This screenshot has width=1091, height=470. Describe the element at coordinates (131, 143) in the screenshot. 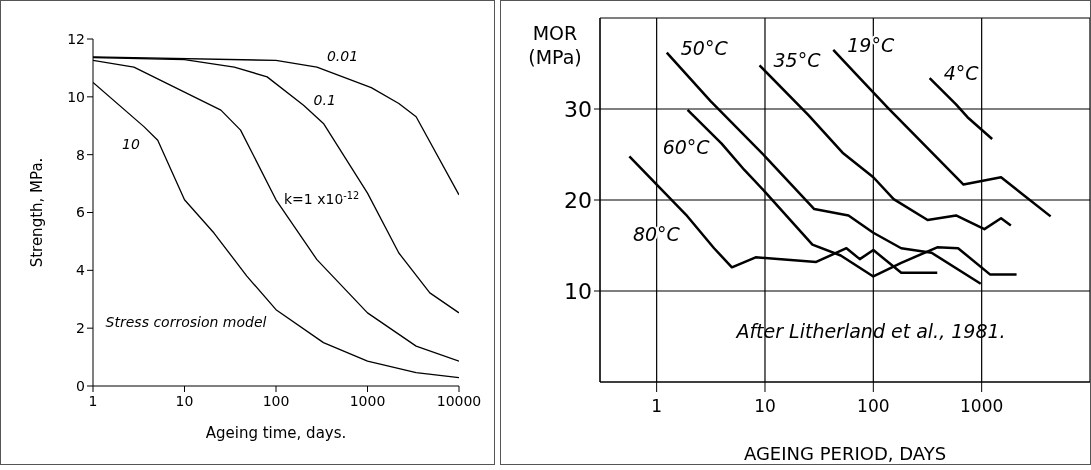

I see `series-label: 10` at that location.